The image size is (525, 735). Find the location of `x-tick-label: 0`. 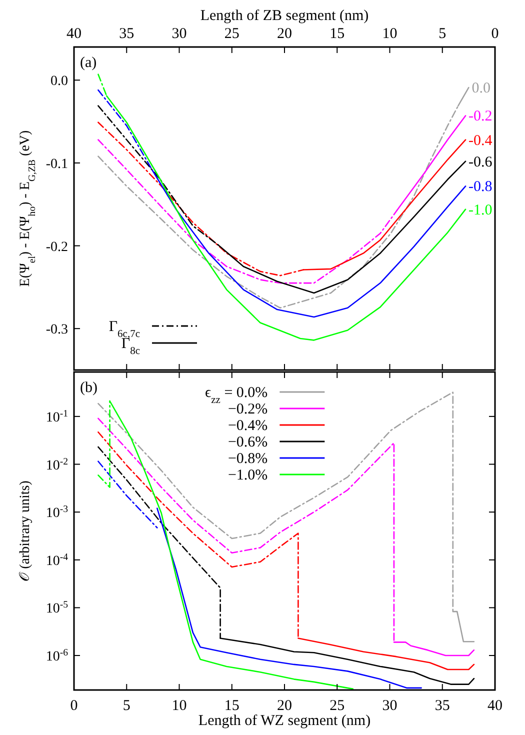

x-tick-label: 0 is located at coordinates (74, 706).